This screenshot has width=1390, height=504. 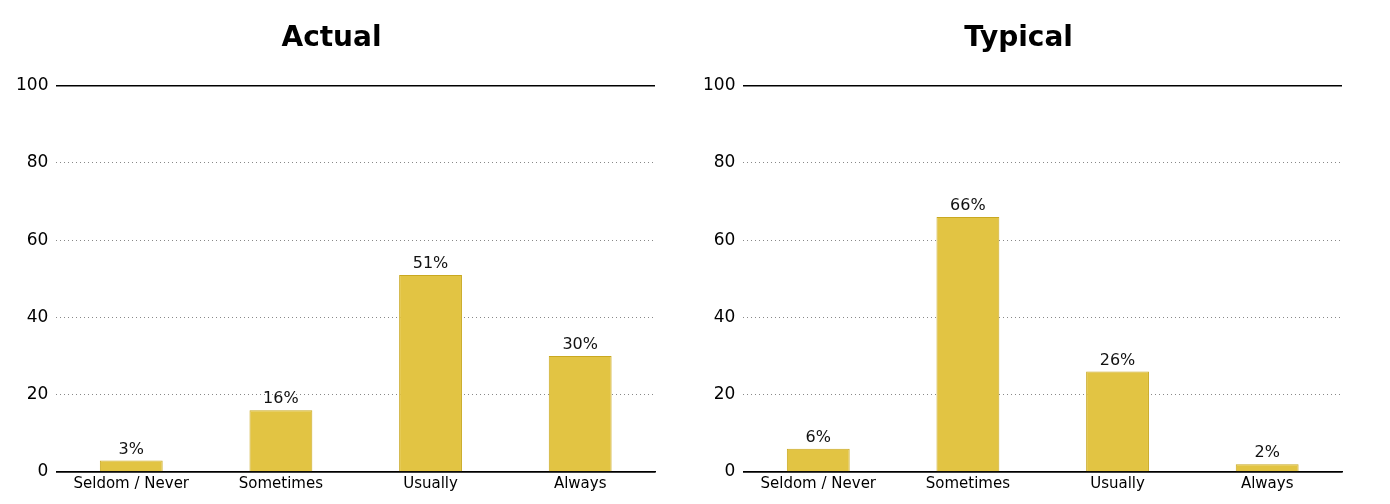 What do you see at coordinates (818, 436) in the screenshot?
I see `data-label: 6%` at bounding box center [818, 436].